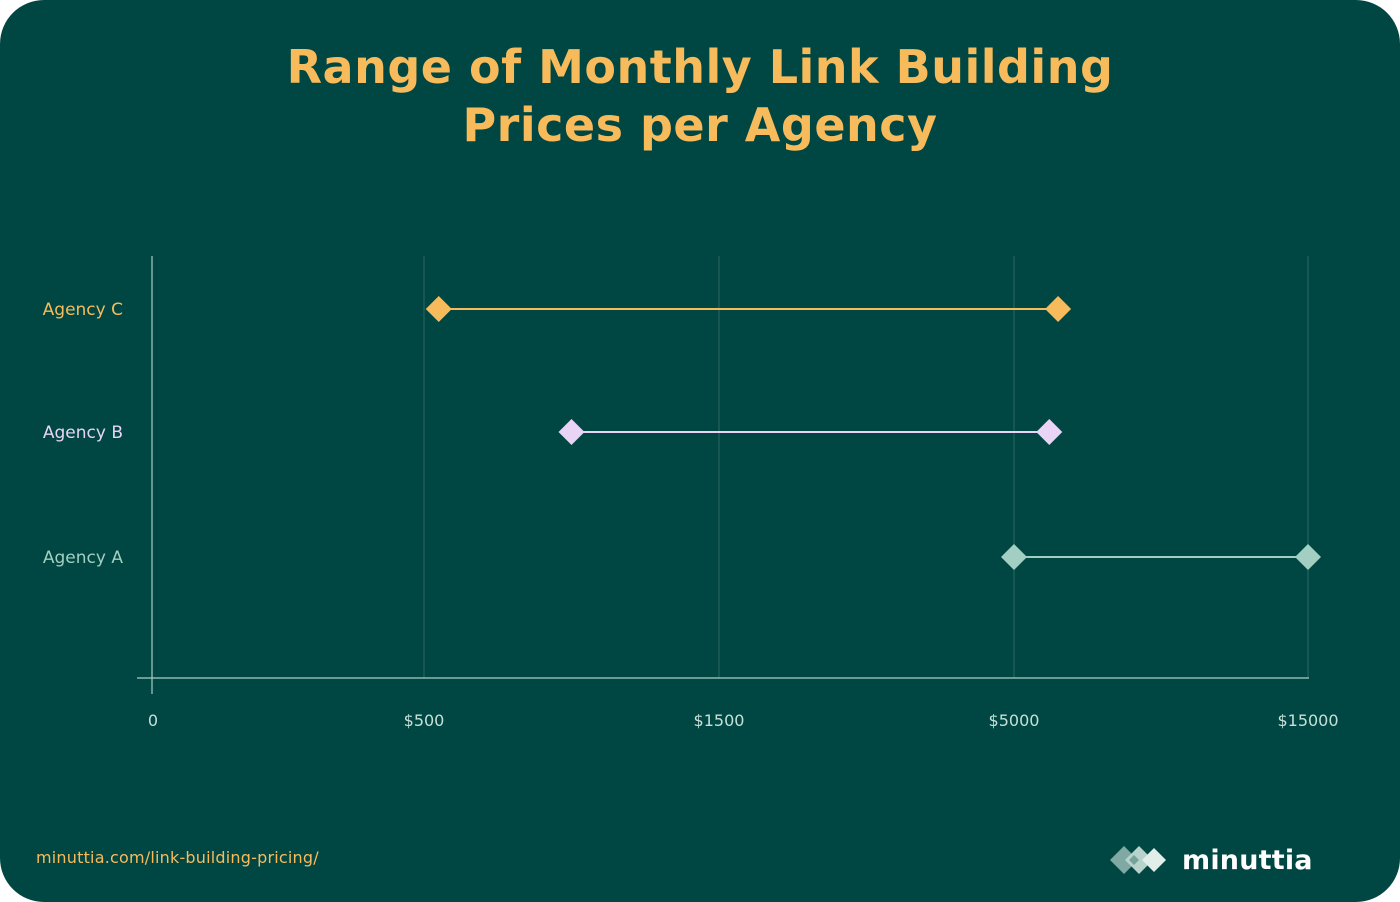 This screenshot has height=902, width=1400. Describe the element at coordinates (83, 310) in the screenshot. I see `category-label: Agency C` at that location.